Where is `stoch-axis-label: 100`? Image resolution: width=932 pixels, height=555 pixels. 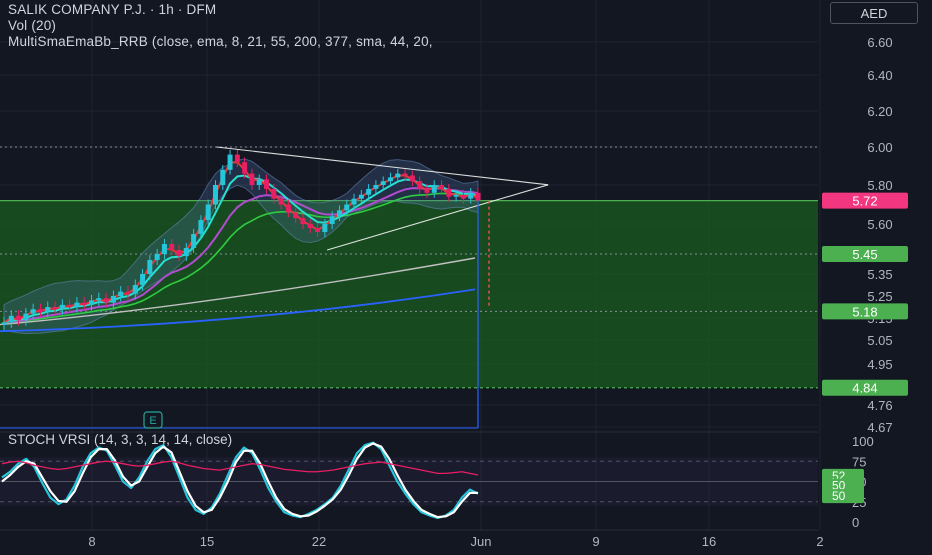 stoch-axis-label: 100 is located at coordinates (863, 441).